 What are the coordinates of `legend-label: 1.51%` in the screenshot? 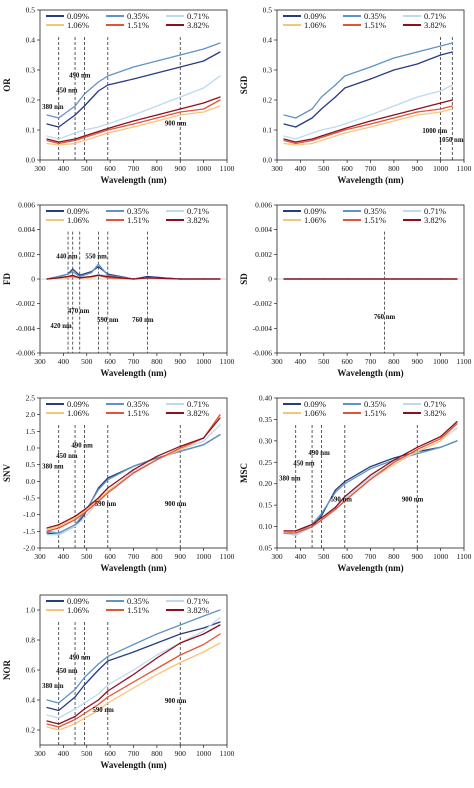 It's located at (138, 220).